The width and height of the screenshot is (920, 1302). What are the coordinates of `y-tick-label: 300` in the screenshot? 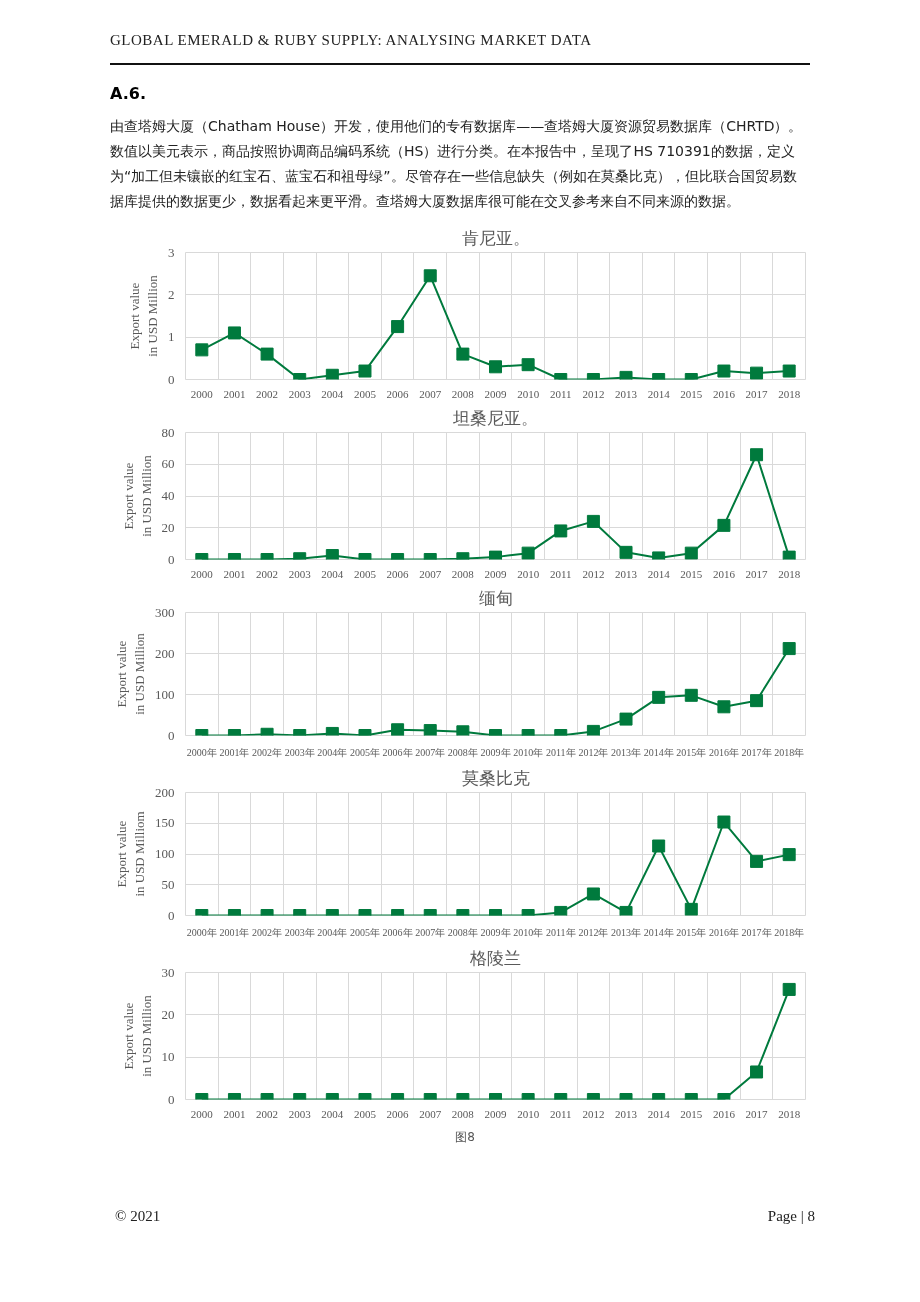 It's located at (165, 612).